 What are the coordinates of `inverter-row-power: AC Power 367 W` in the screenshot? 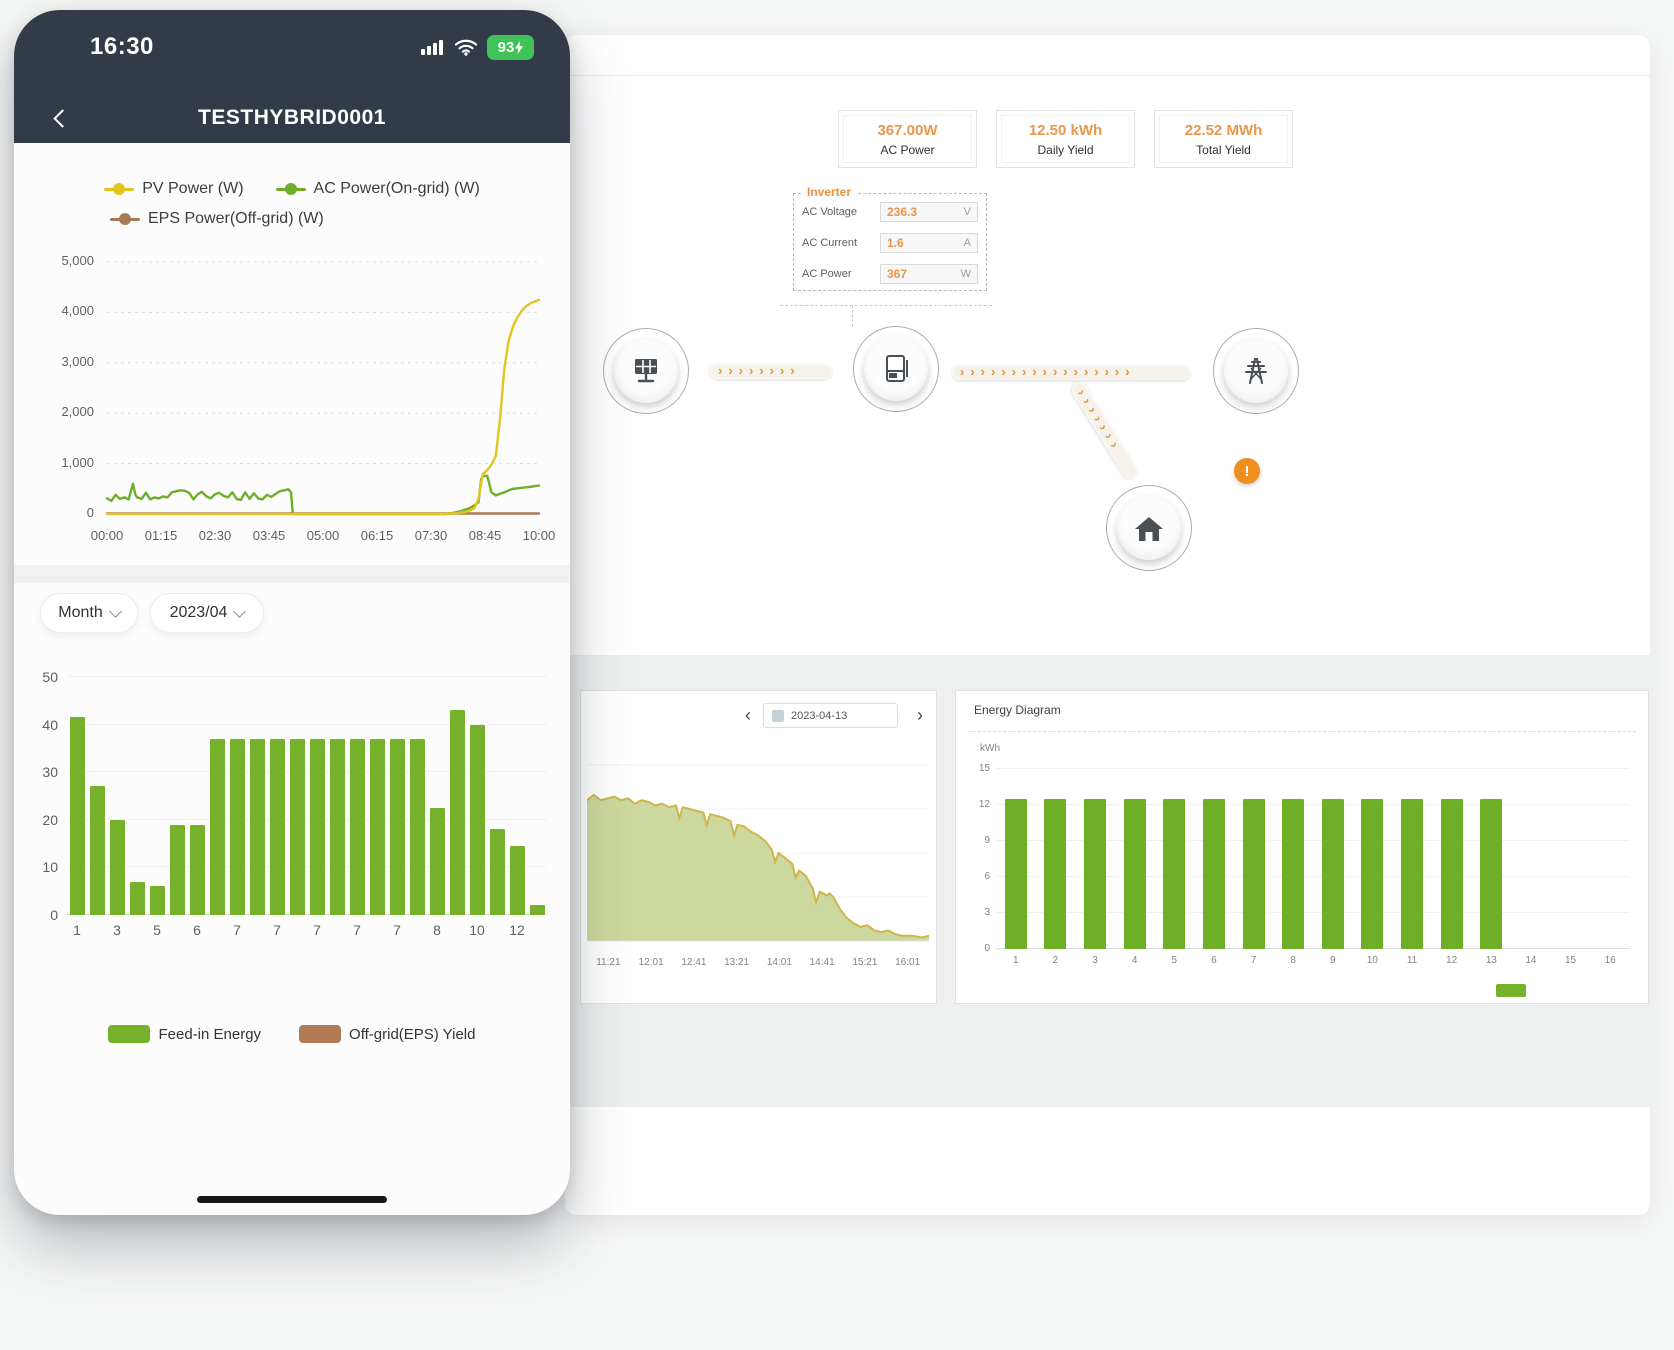 It's located at (890, 273).